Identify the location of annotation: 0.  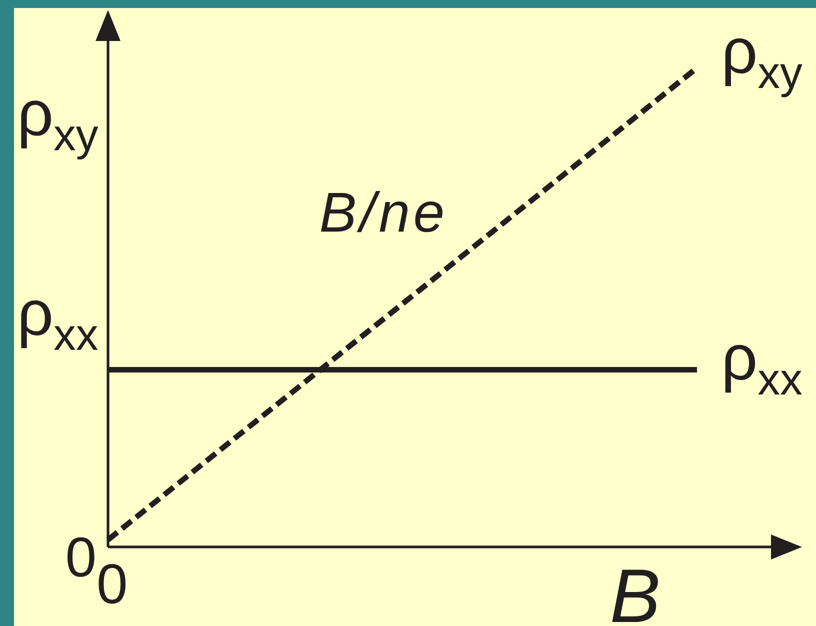
(81, 557).